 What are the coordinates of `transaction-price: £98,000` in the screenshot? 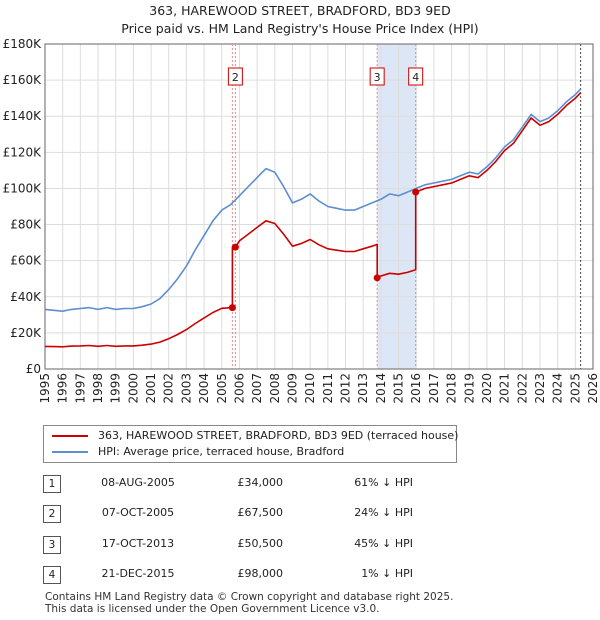 It's located at (260, 573).